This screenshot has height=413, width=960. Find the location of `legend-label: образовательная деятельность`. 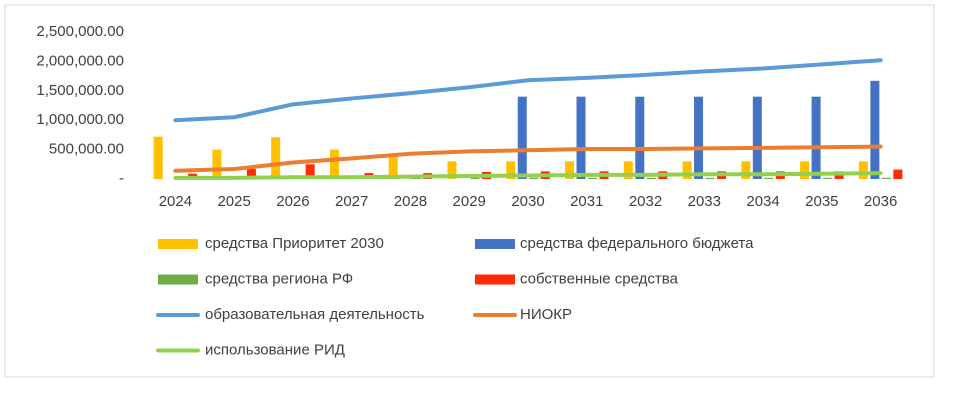

legend-label: образовательная деятельность is located at coordinates (315, 314).